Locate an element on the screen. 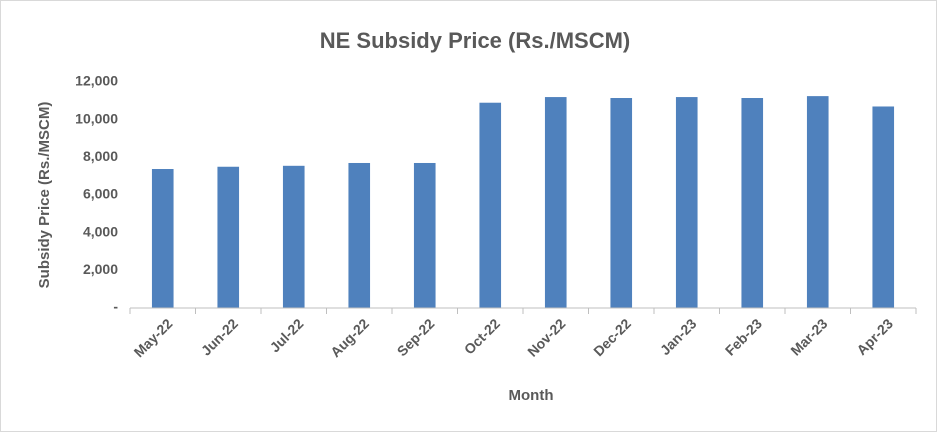  y-tick-label: 6,000 is located at coordinates (100, 194).